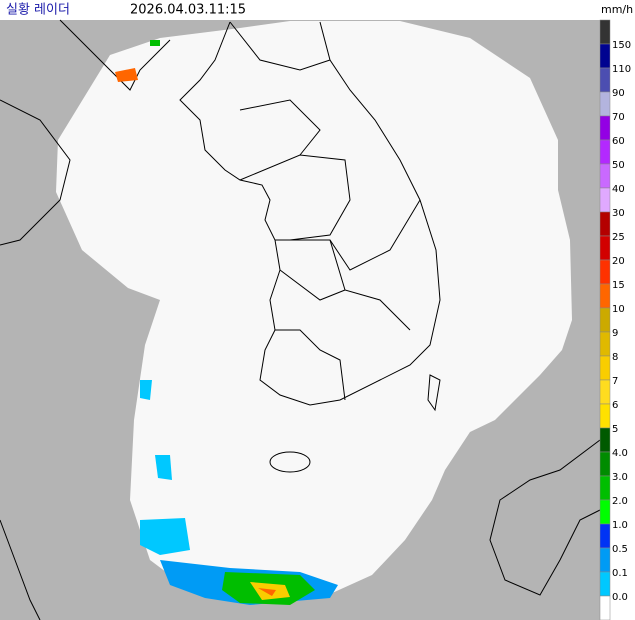  Describe the element at coordinates (617, 9) in the screenshot. I see `unit: mm/h` at that location.